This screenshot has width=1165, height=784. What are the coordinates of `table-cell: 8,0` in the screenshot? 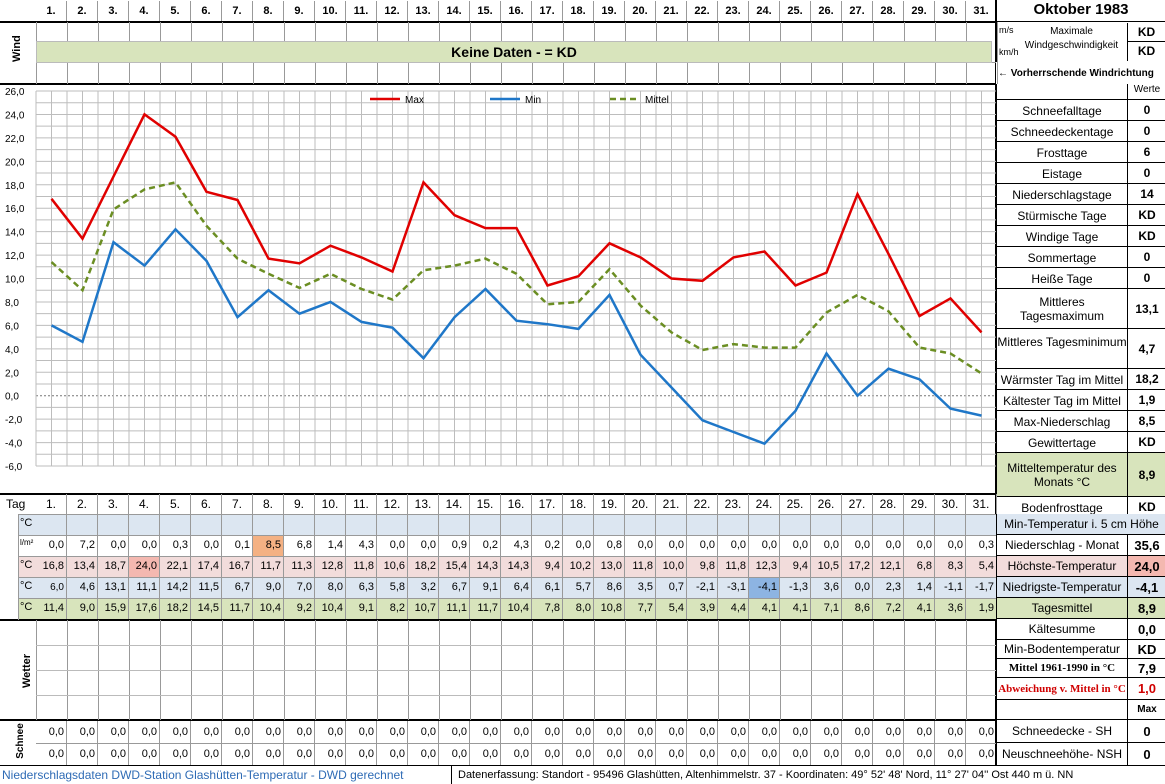 It's located at (335, 587).